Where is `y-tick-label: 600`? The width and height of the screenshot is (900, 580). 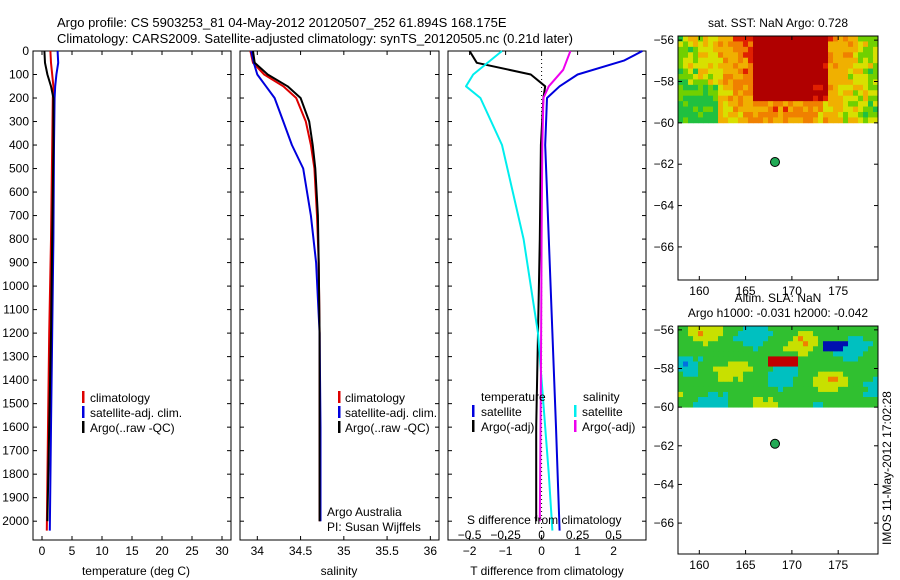
y-tick-label: 600 is located at coordinates (19, 192).